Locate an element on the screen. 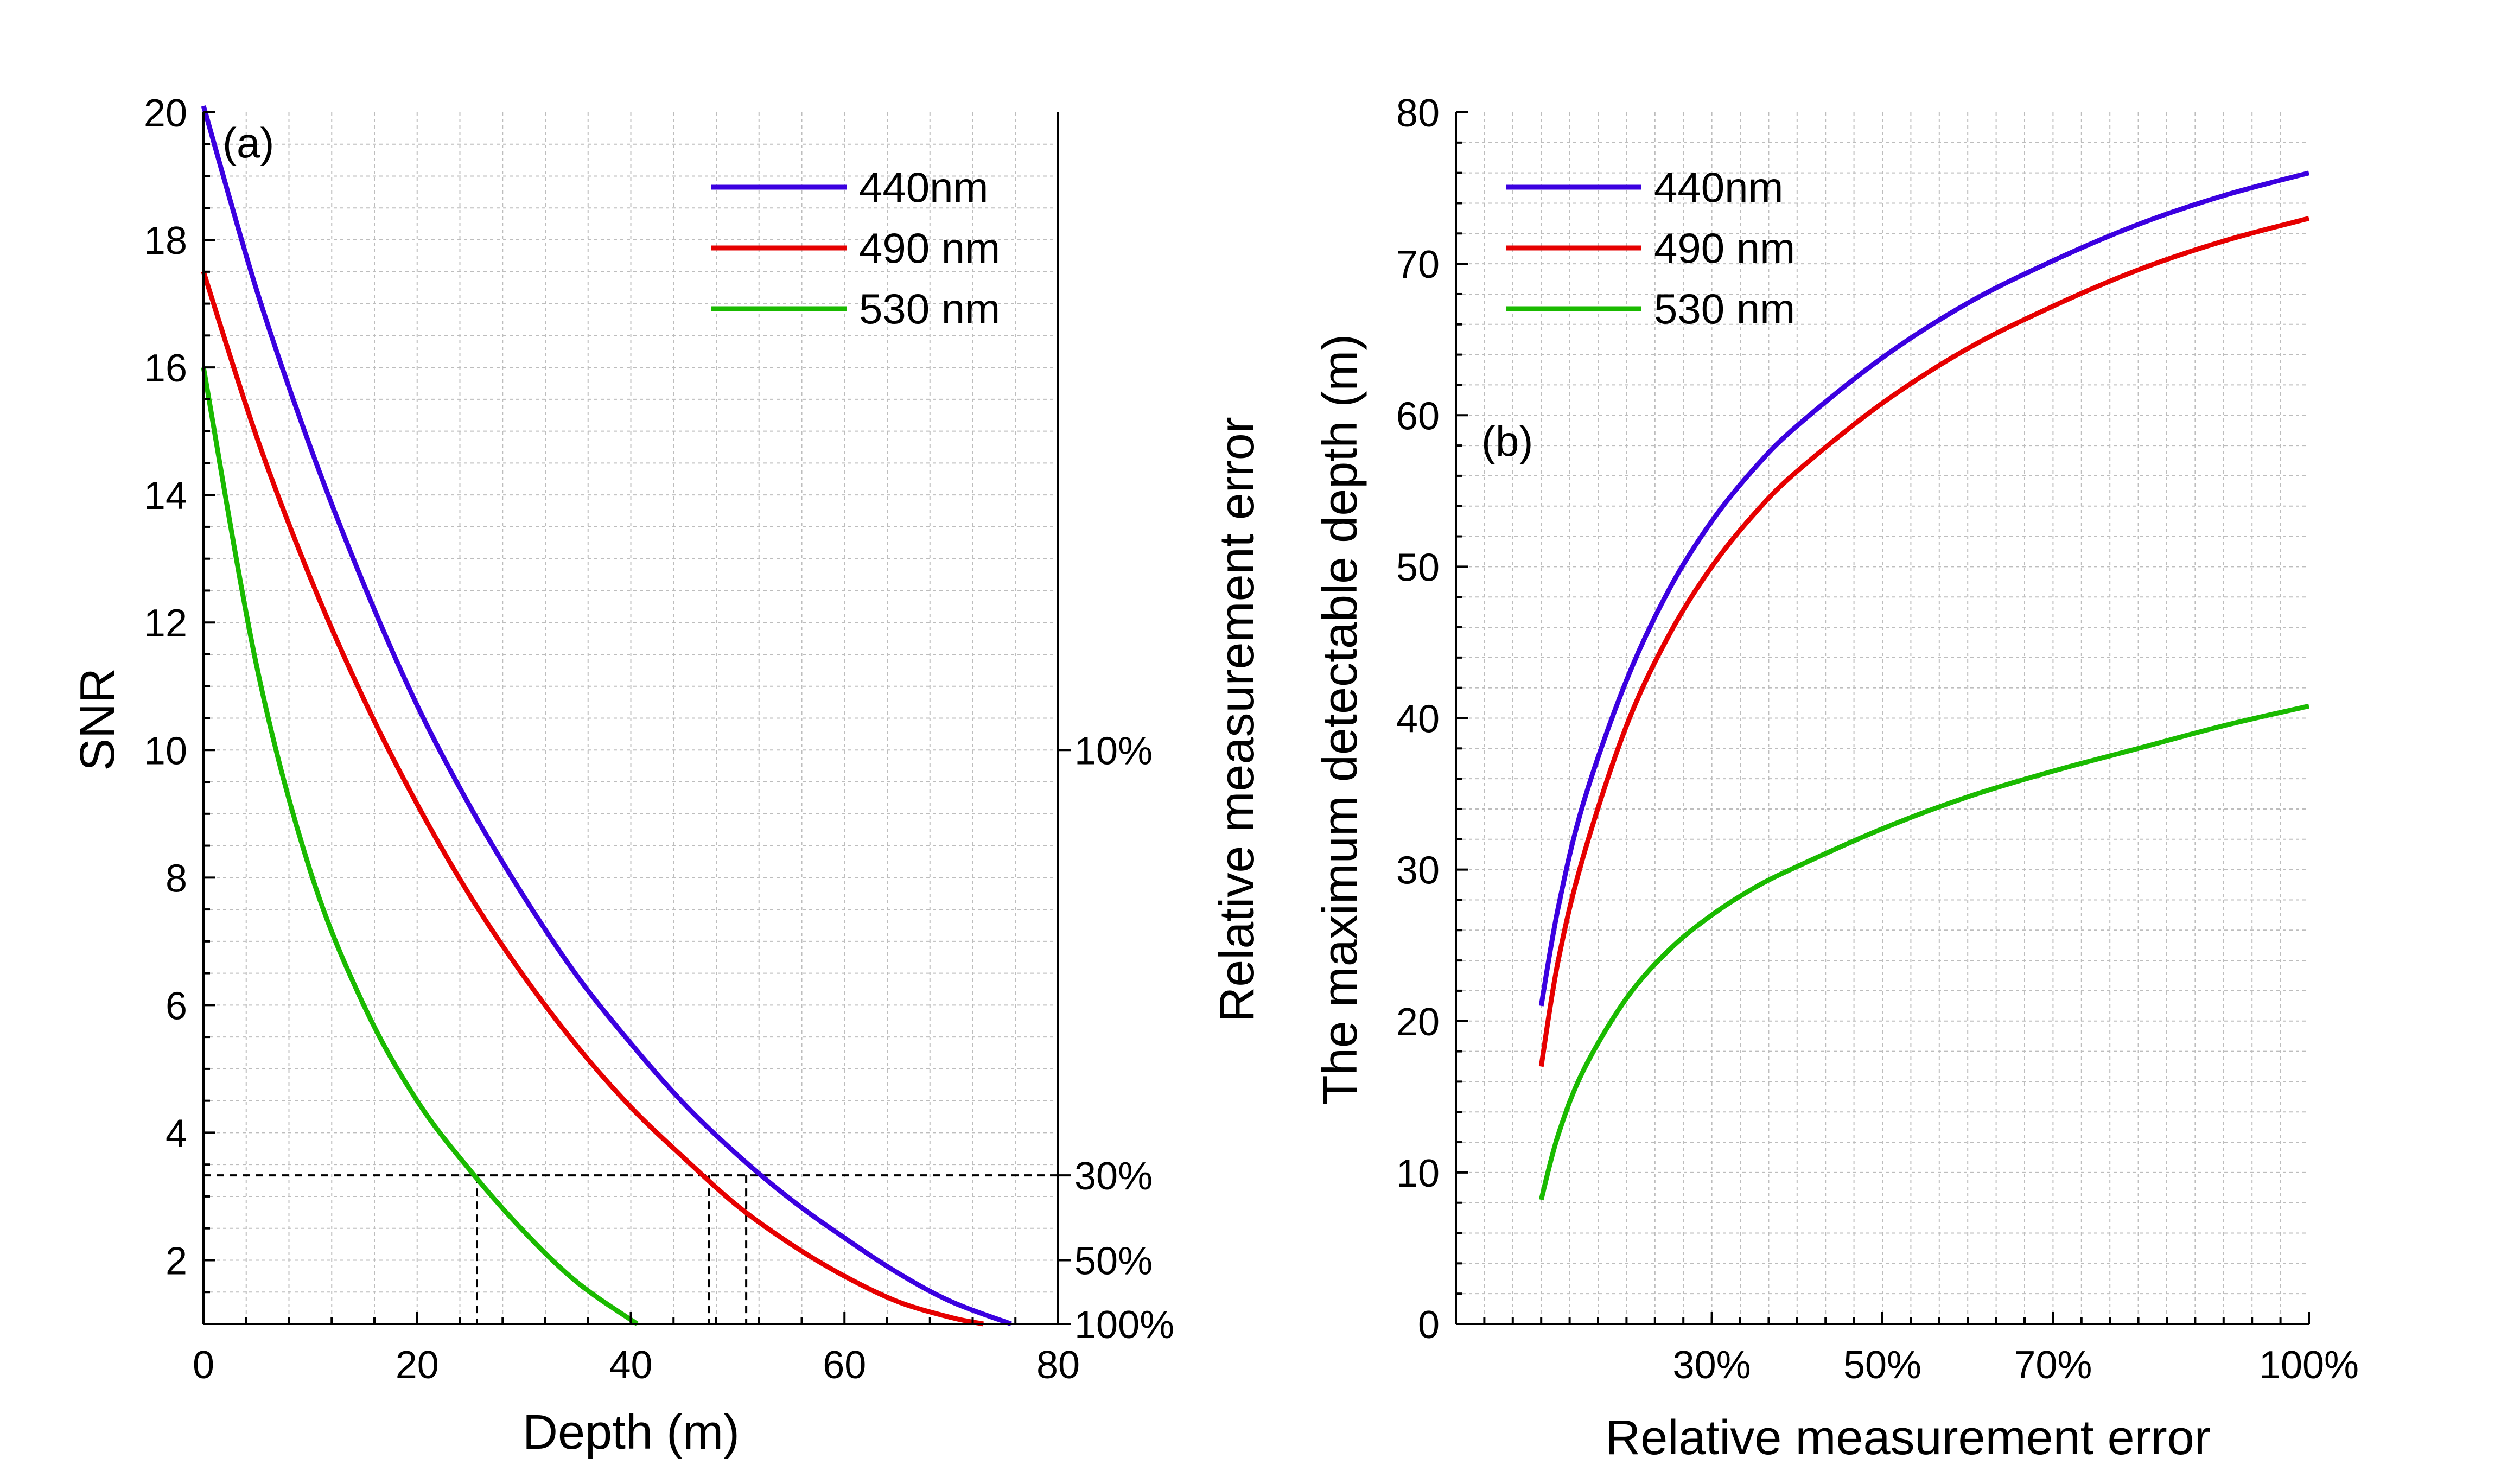 The image size is (2520, 1471). panel-a-x-tick-label: 20 is located at coordinates (417, 1365).